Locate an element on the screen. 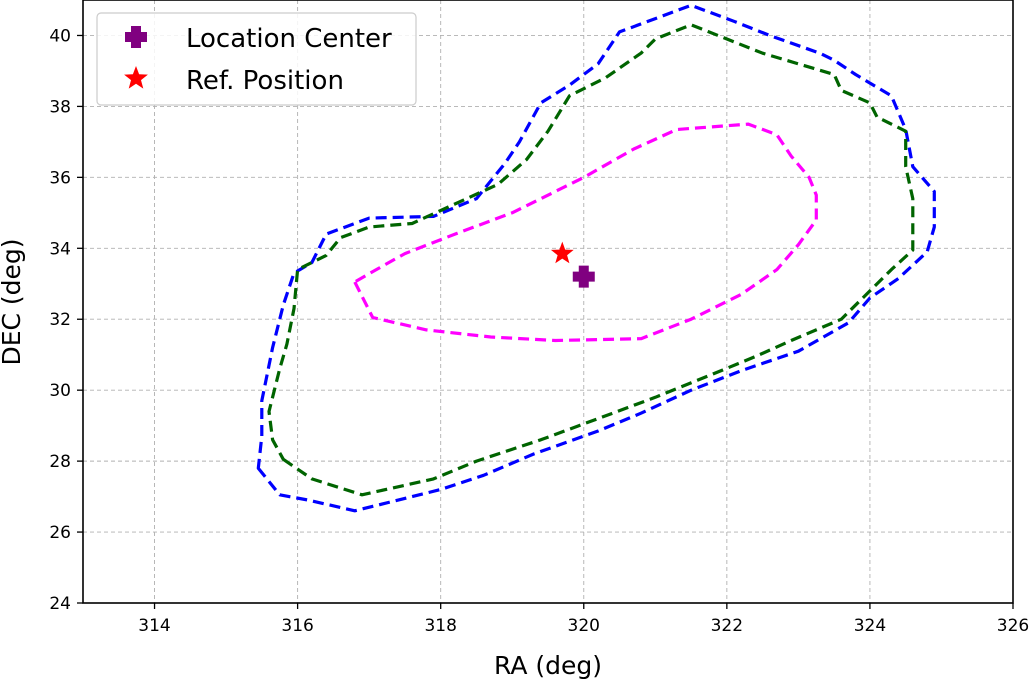 The width and height of the screenshot is (1031, 681). x-tick-label: 320 is located at coordinates (584, 626).